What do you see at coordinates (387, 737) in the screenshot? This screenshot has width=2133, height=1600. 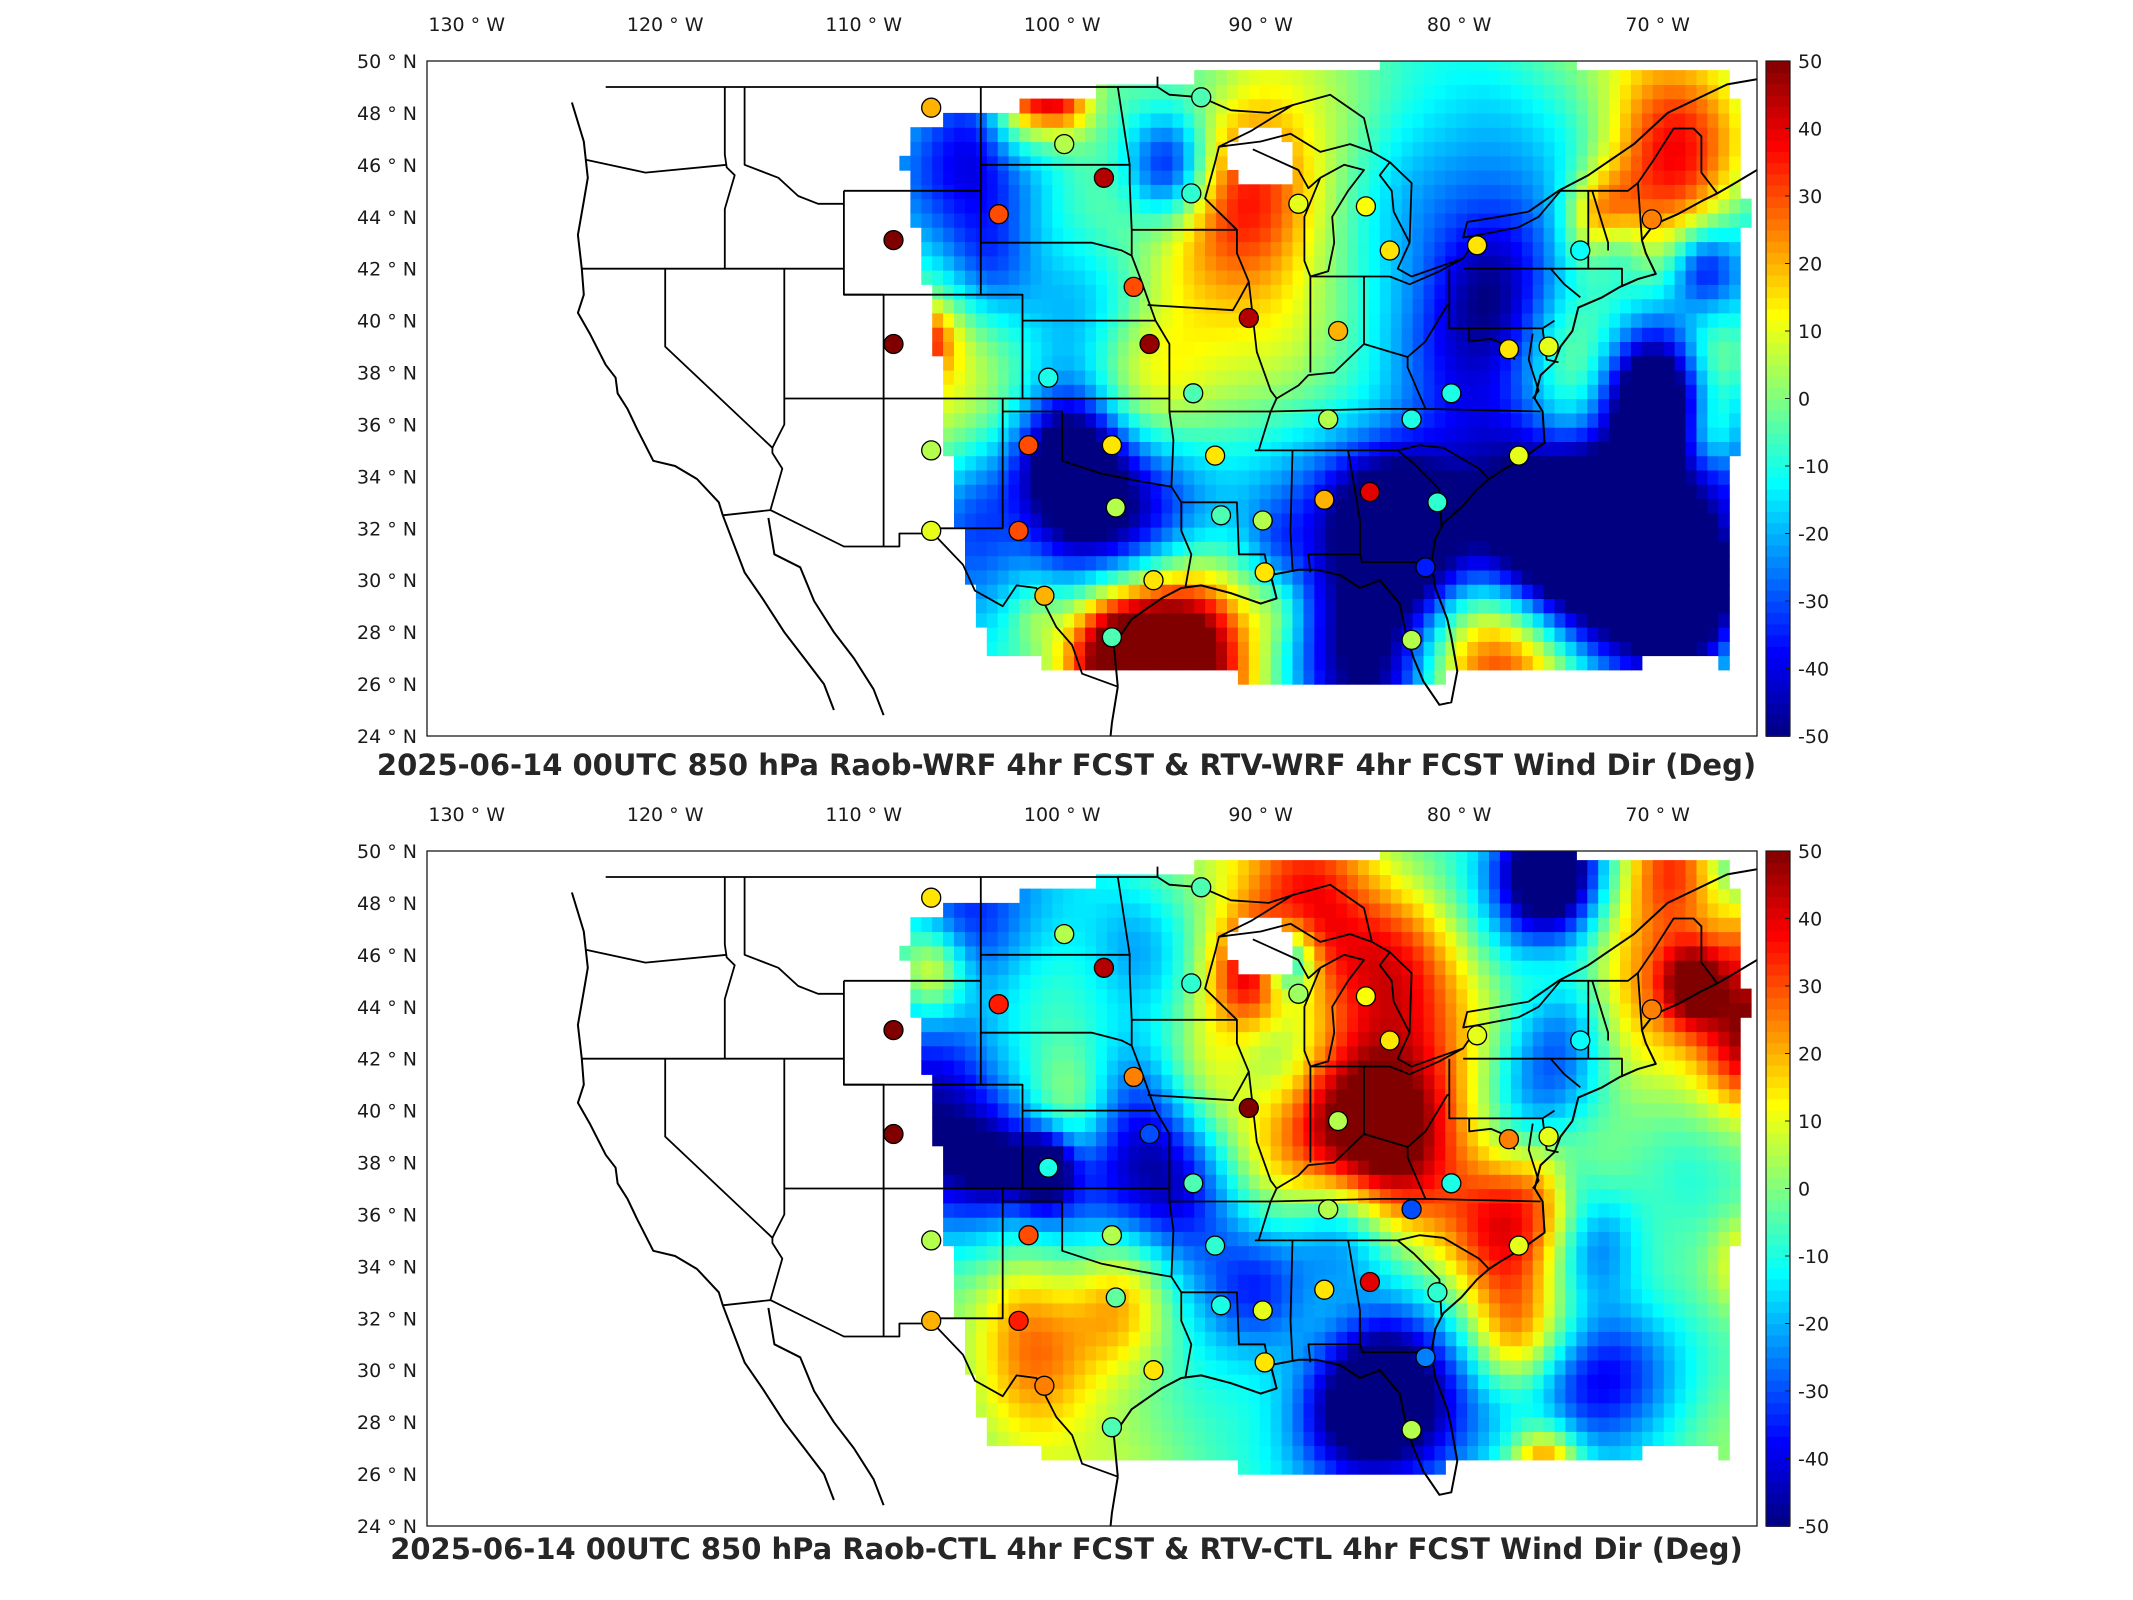 I see `latitude-tick-label: 24 ° N` at bounding box center [387, 737].